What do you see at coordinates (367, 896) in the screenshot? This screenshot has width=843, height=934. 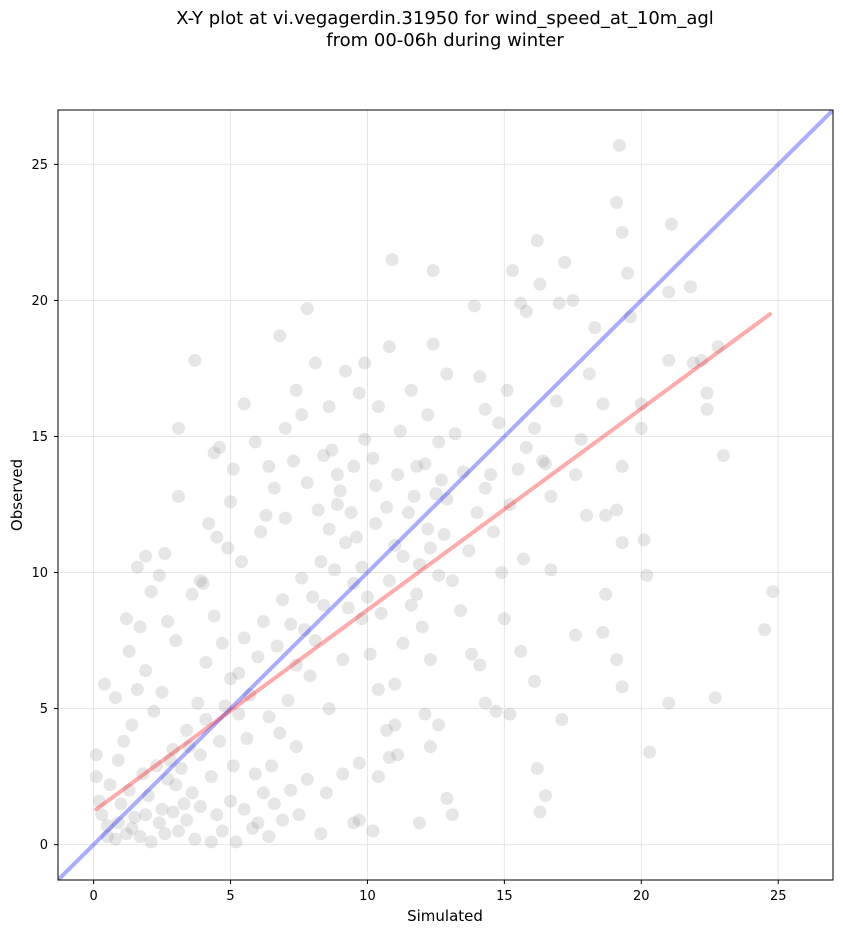 I see `x-tick-label: 10` at bounding box center [367, 896].